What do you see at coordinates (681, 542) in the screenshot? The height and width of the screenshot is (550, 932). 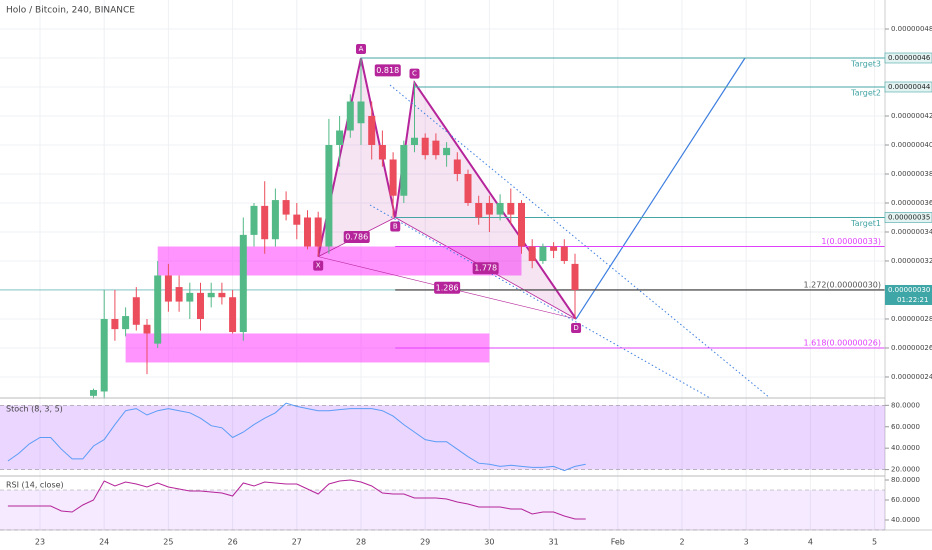 I see `x-tick-label: 2` at bounding box center [681, 542].